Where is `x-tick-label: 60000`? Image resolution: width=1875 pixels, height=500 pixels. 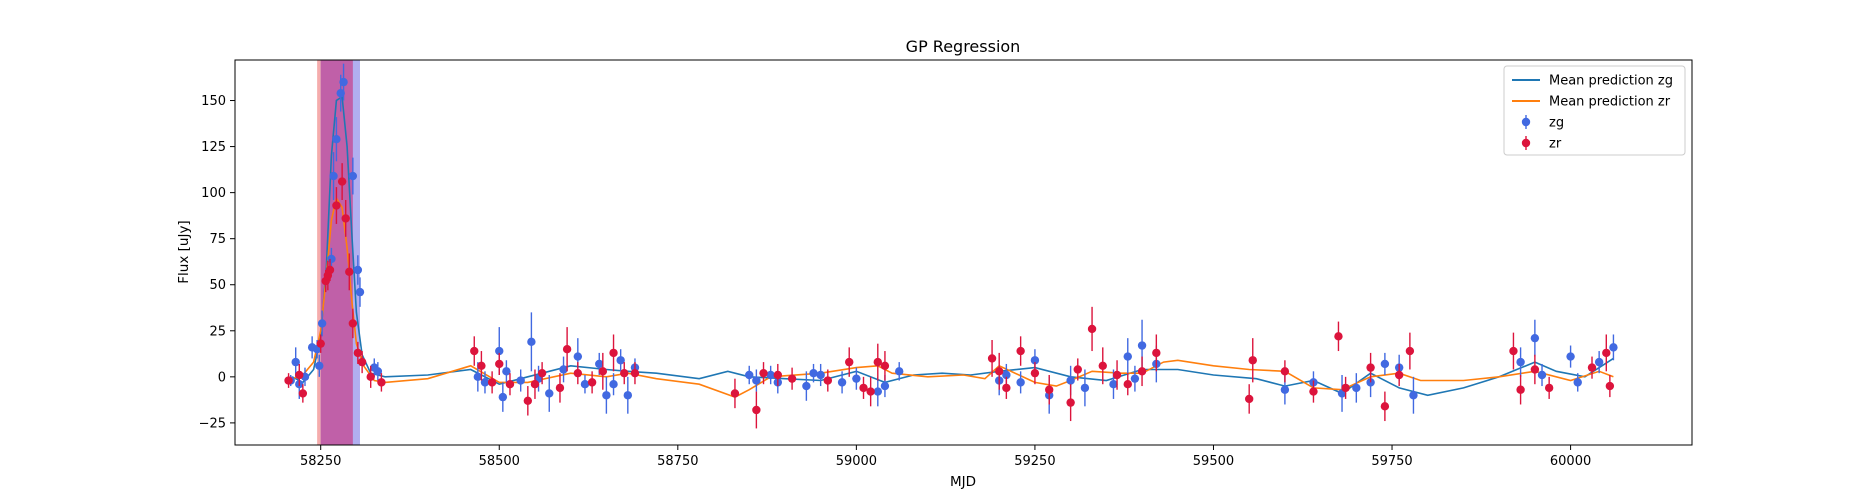
x-tick-label: 60000 is located at coordinates (1570, 461).